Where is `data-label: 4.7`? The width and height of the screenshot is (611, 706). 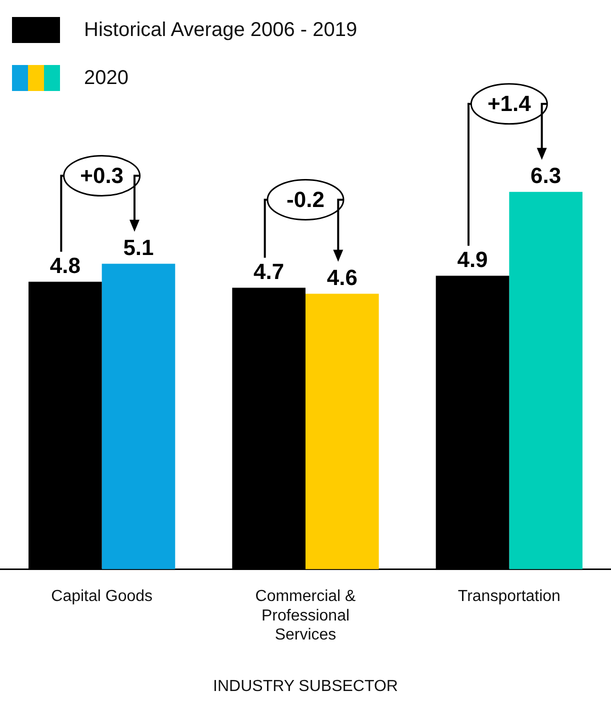 data-label: 4.7 is located at coordinates (269, 271).